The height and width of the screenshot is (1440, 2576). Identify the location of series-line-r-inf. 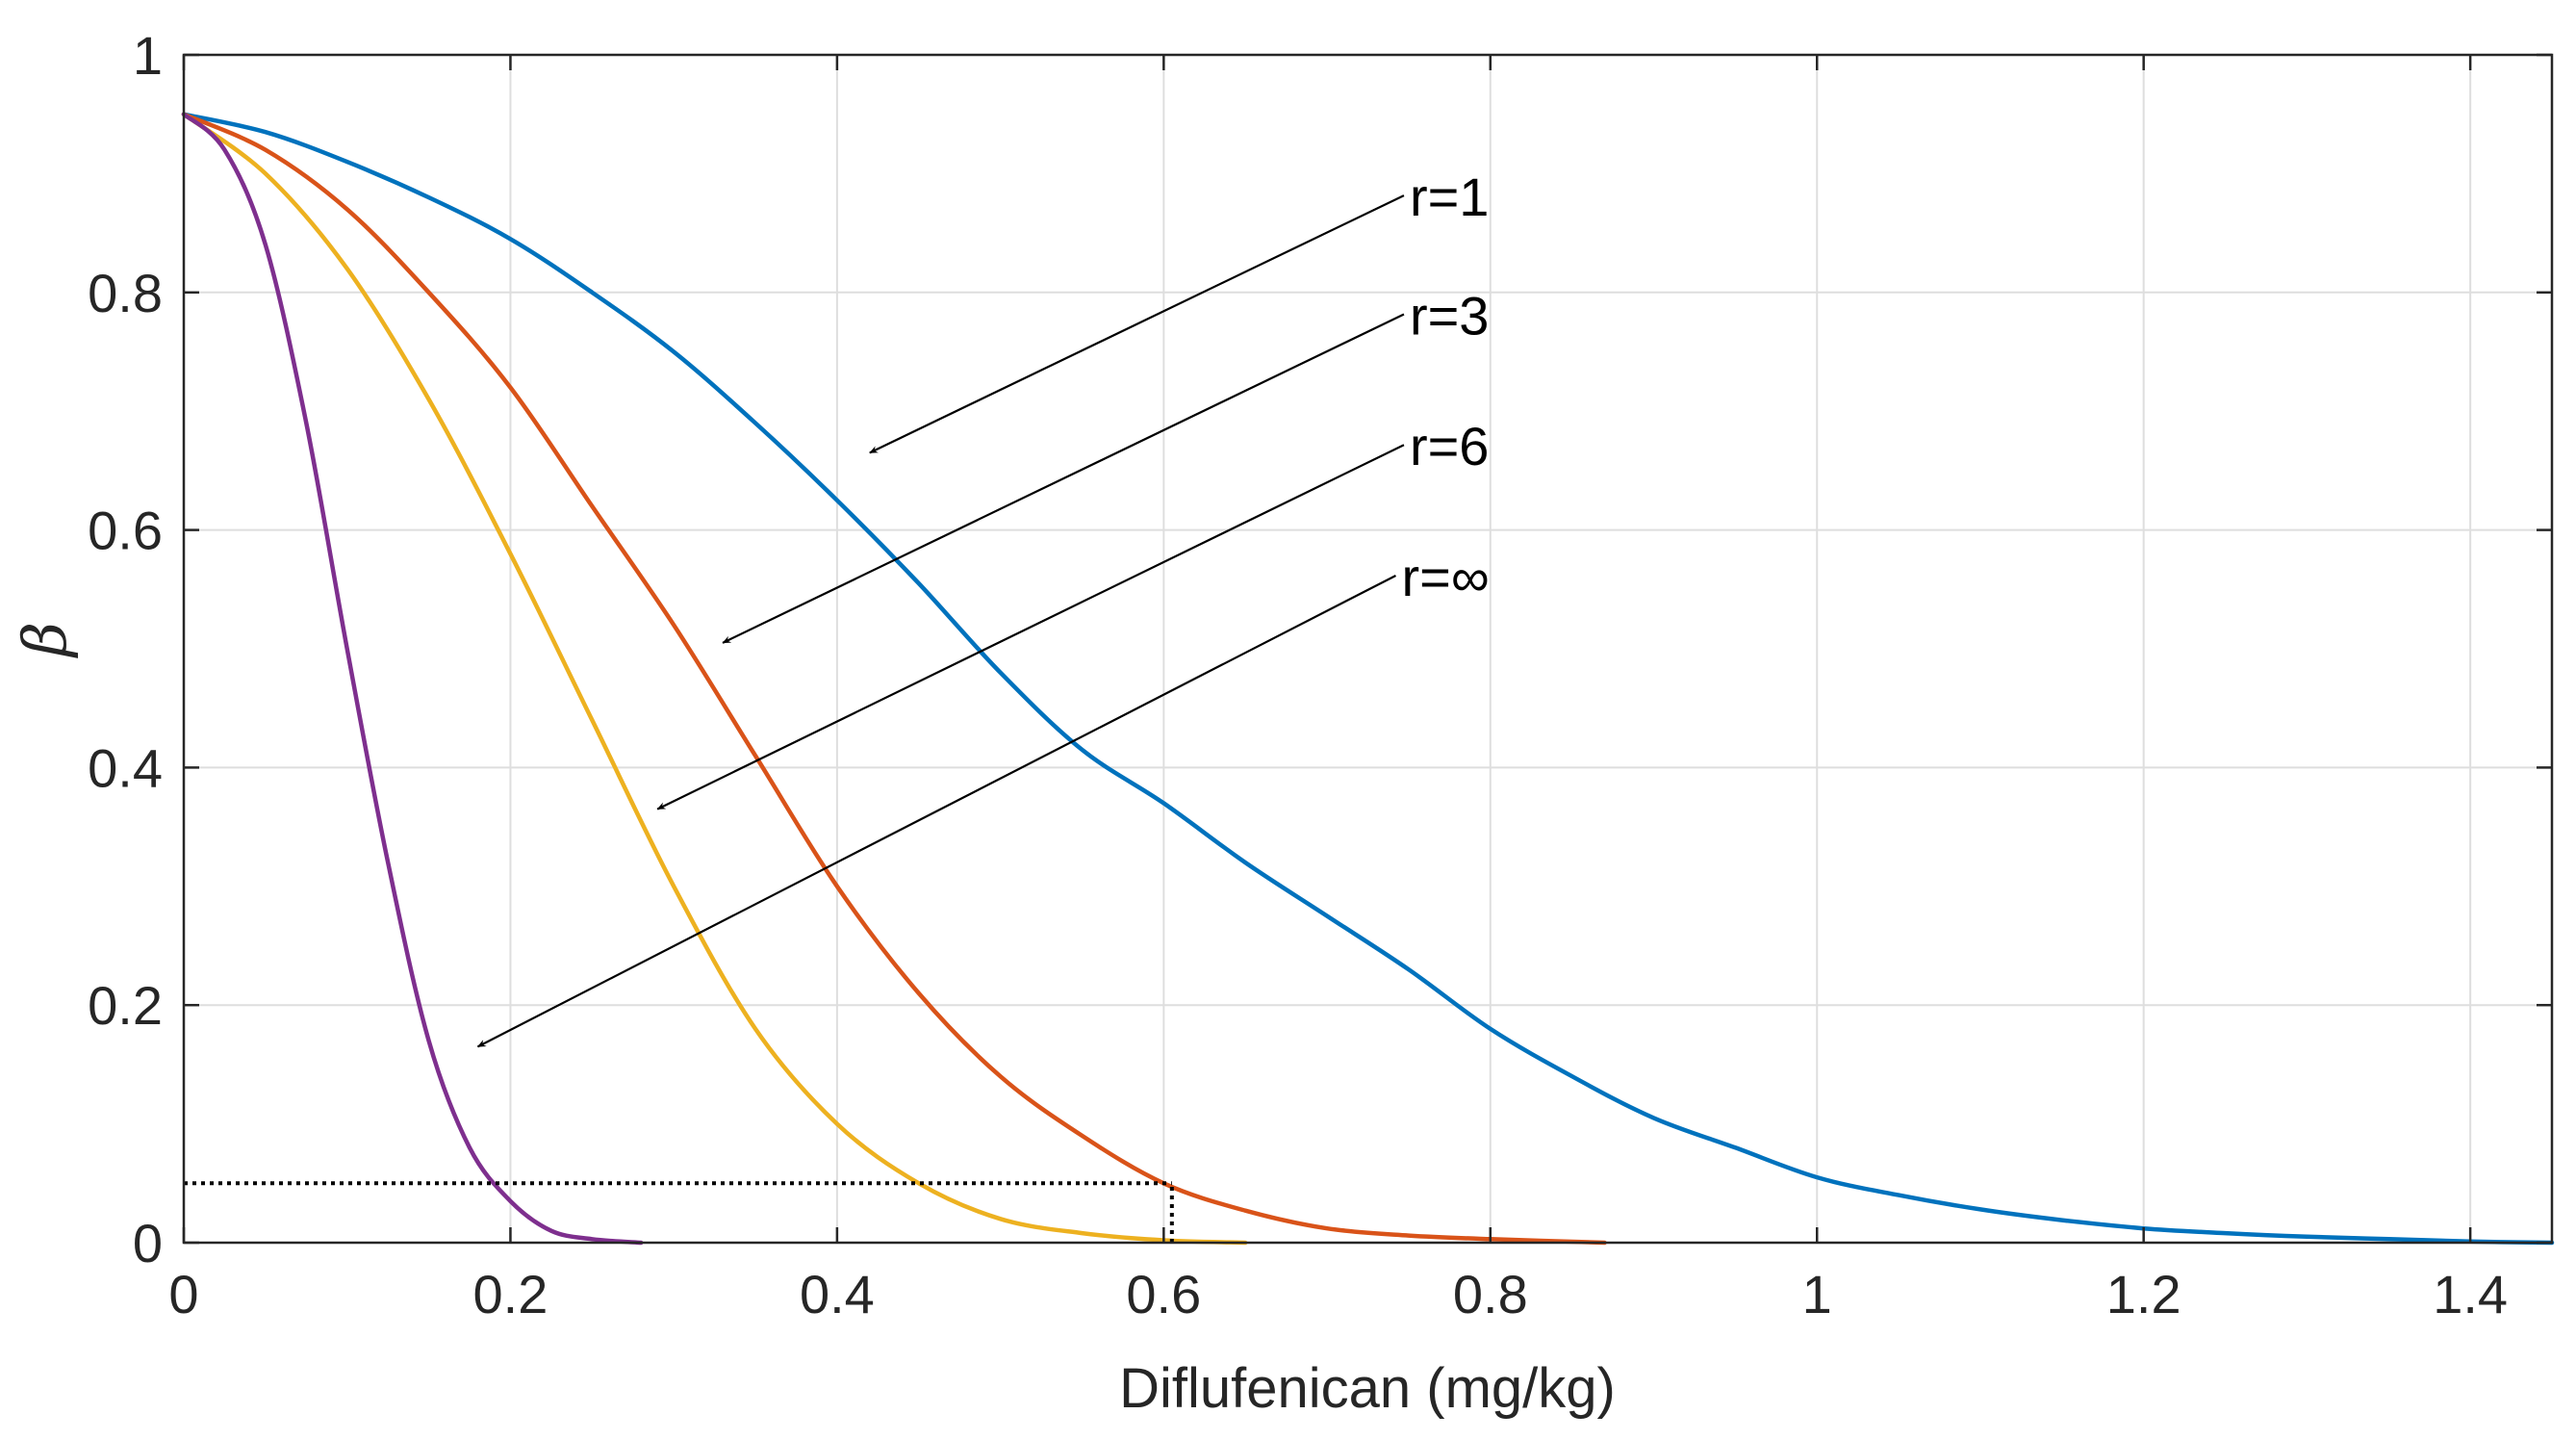
(412, 679).